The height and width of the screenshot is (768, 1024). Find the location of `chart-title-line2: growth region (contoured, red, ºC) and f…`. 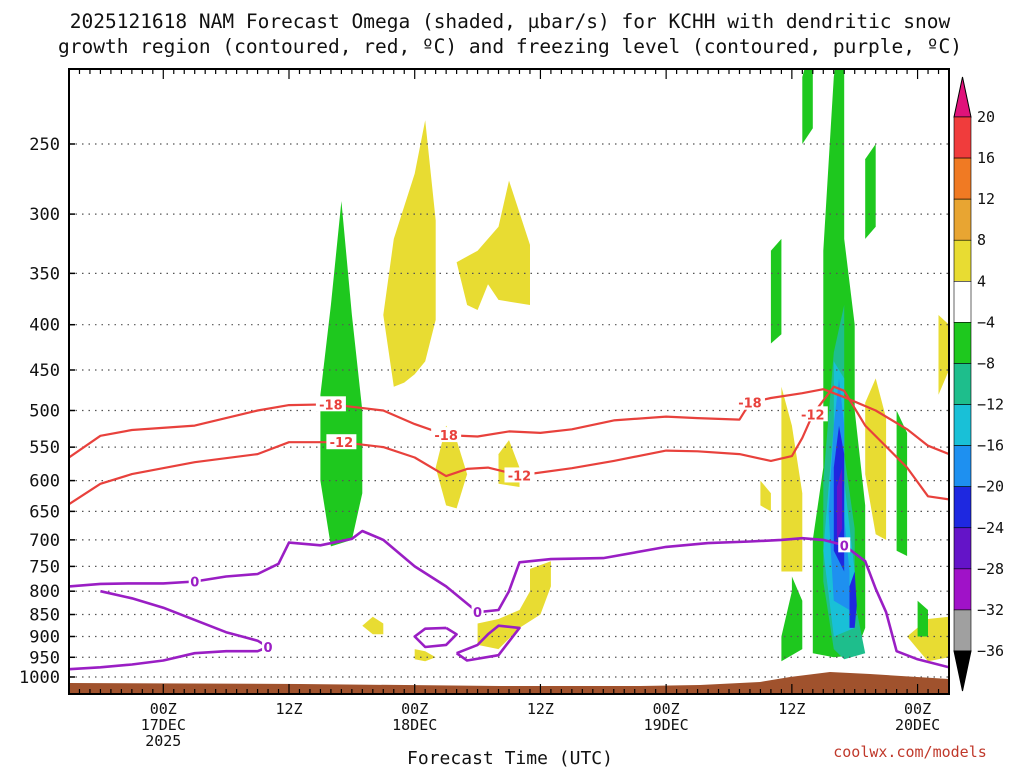

chart-title-line2: growth region (contoured, red, ºC) and f… is located at coordinates (510, 46).